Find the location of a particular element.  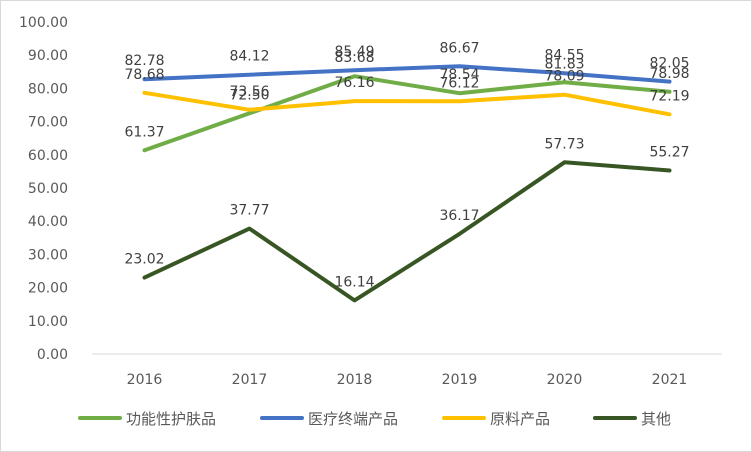

data-label: 72.19 is located at coordinates (669, 96).